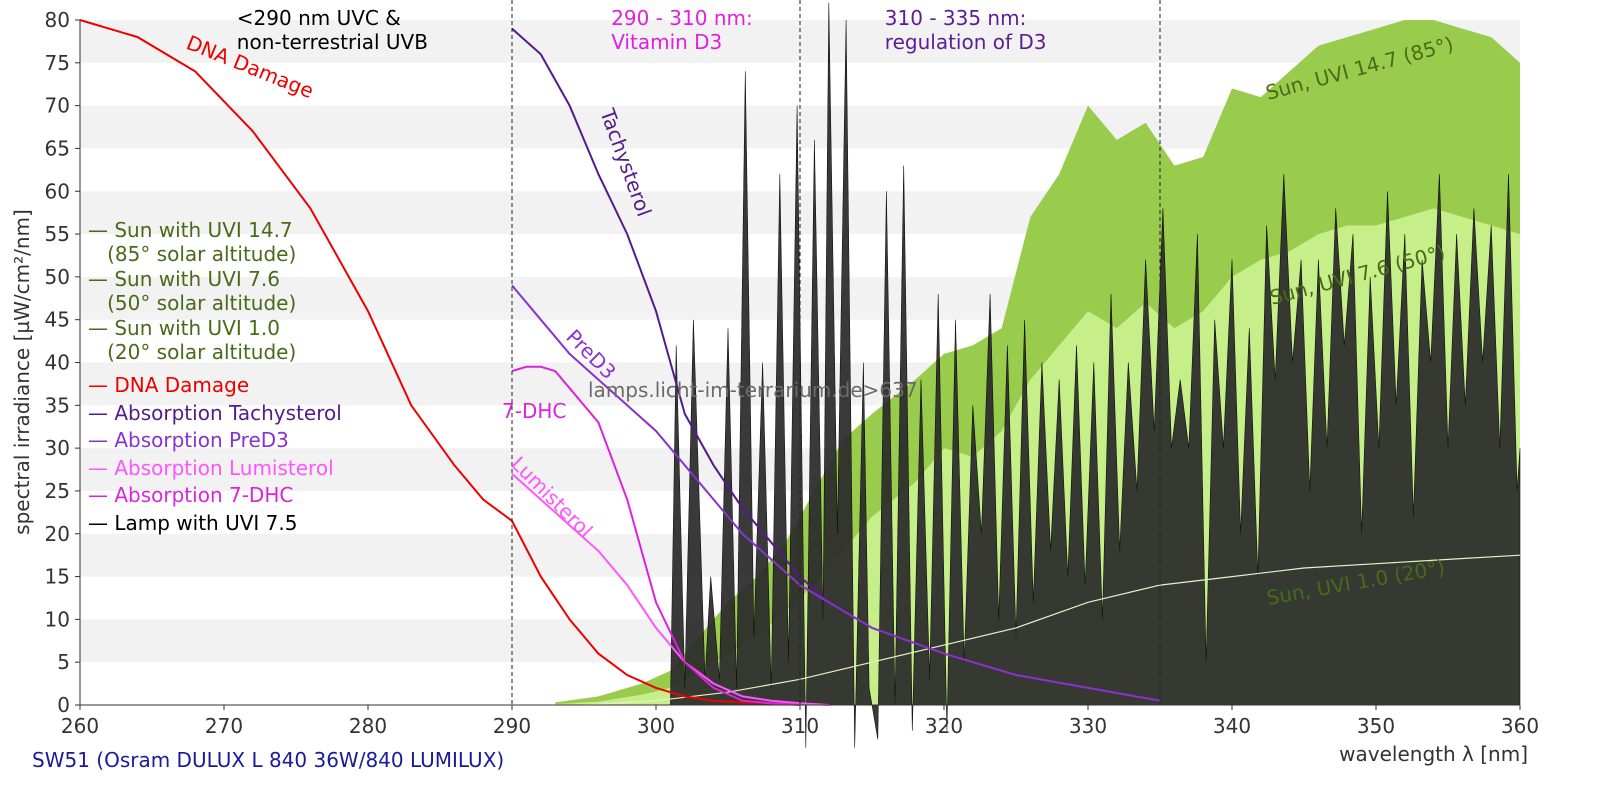 The height and width of the screenshot is (800, 1600). What do you see at coordinates (191, 495) in the screenshot?
I see `legend-item: — Absorption 7-DHC` at bounding box center [191, 495].